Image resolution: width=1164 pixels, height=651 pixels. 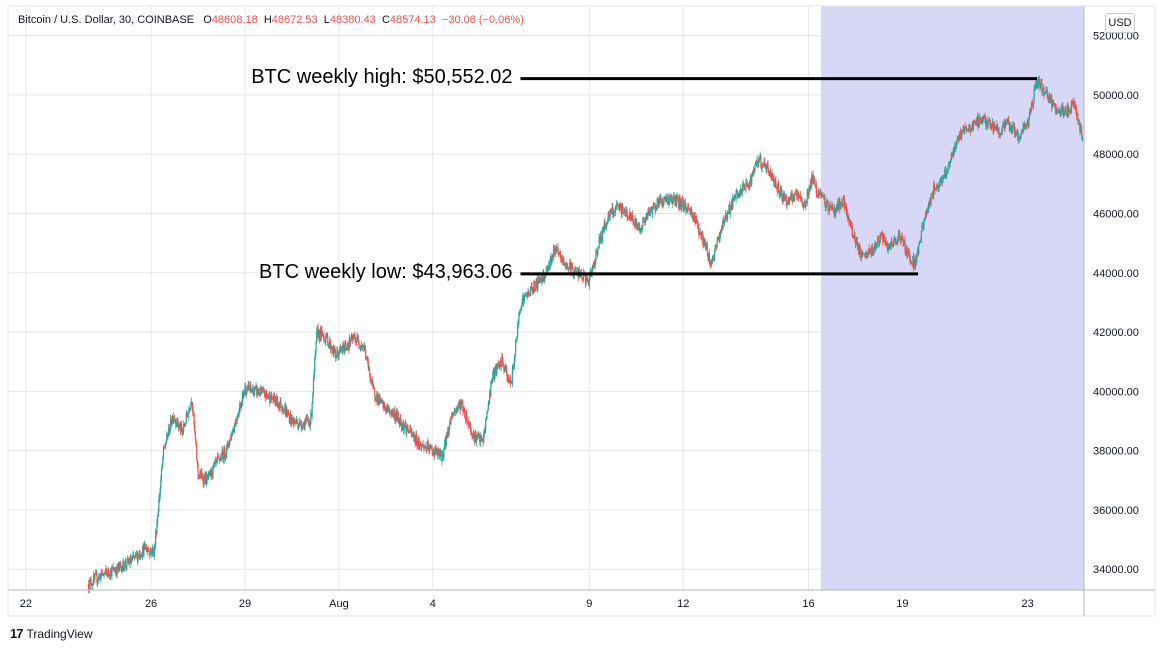 What do you see at coordinates (1120, 23) in the screenshot?
I see `currency-button: USD` at bounding box center [1120, 23].